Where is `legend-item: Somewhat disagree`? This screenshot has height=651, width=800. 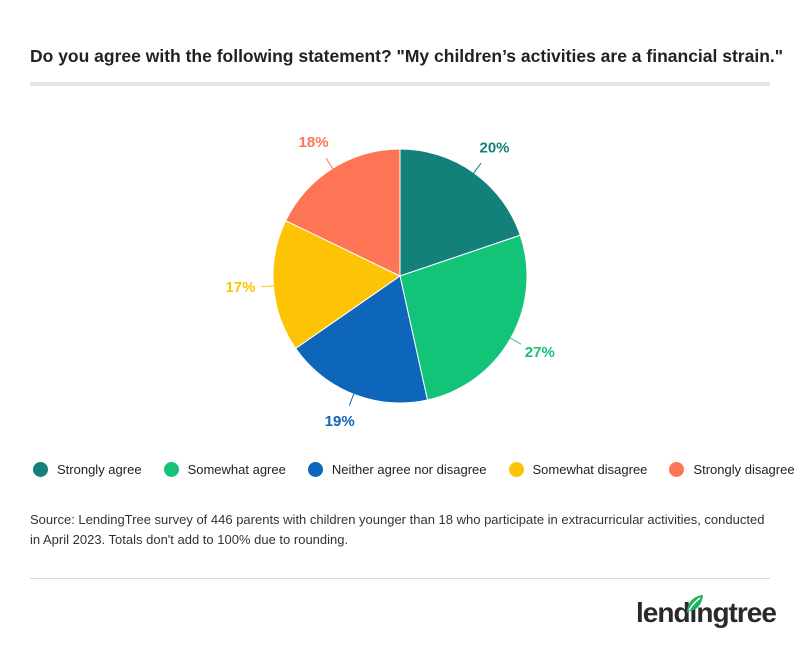 legend-item: Somewhat disagree is located at coordinates (578, 469).